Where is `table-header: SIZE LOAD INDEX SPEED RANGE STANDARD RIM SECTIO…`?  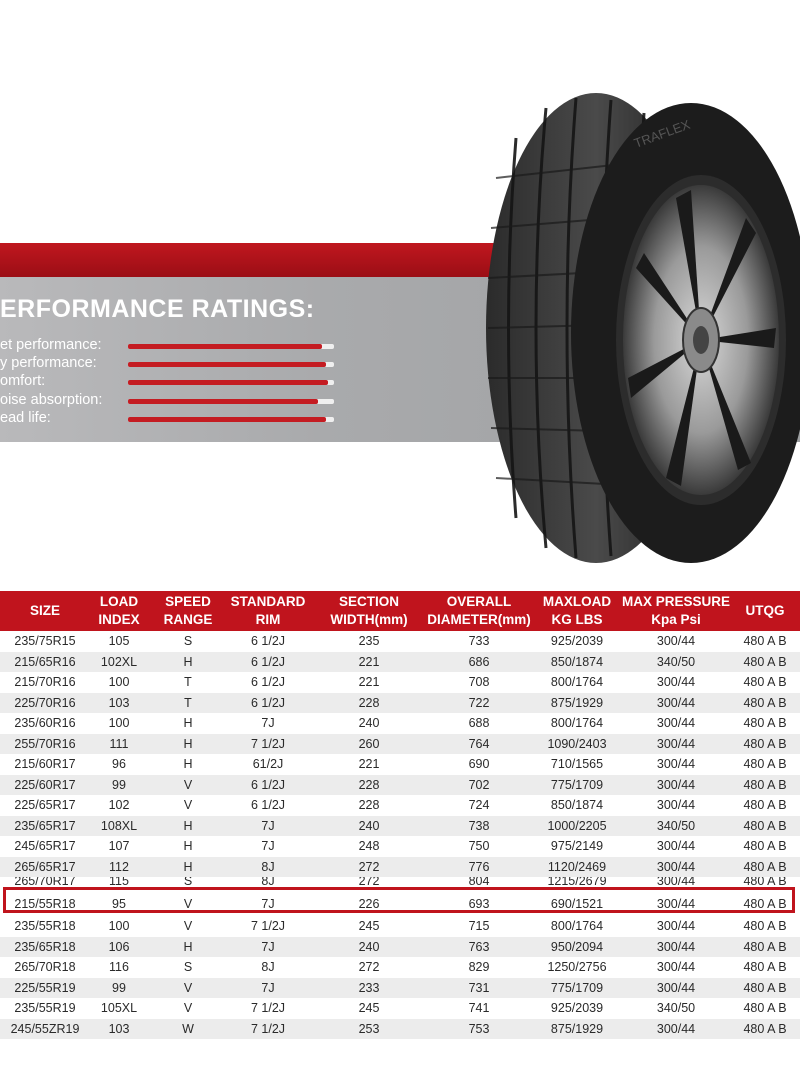
table-header: SIZE LOAD INDEX SPEED RANGE STANDARD RIM SECTIO… is located at coordinates (400, 611).